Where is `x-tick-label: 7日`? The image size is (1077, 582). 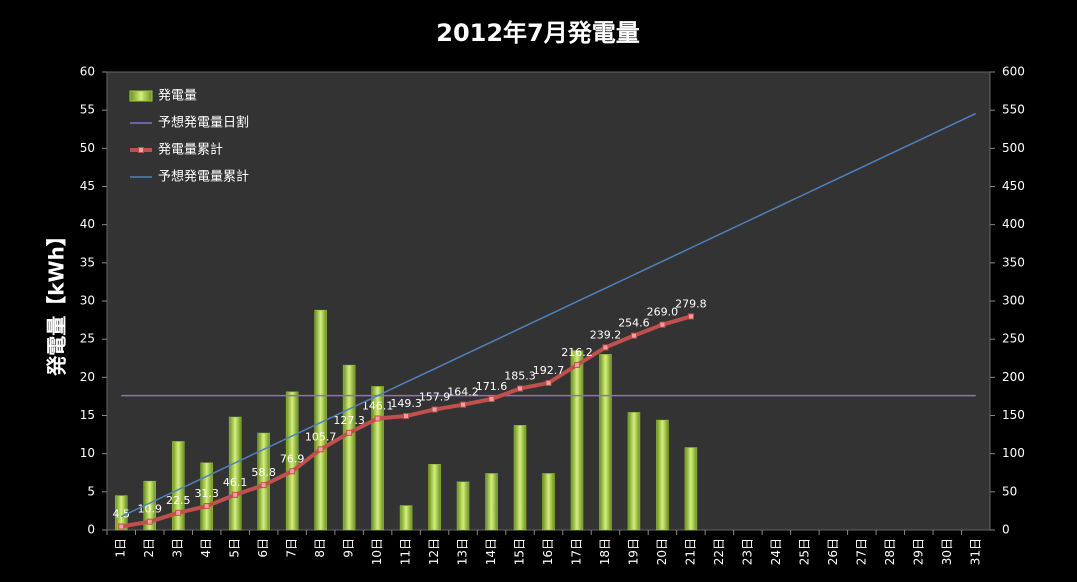 x-tick-label: 7日 is located at coordinates (292, 548).